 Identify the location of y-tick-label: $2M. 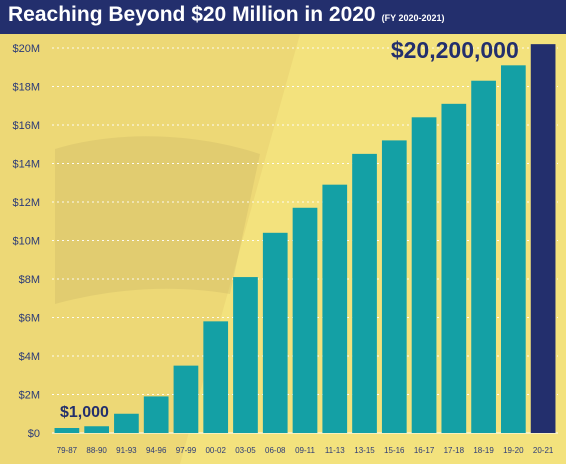
(29, 396).